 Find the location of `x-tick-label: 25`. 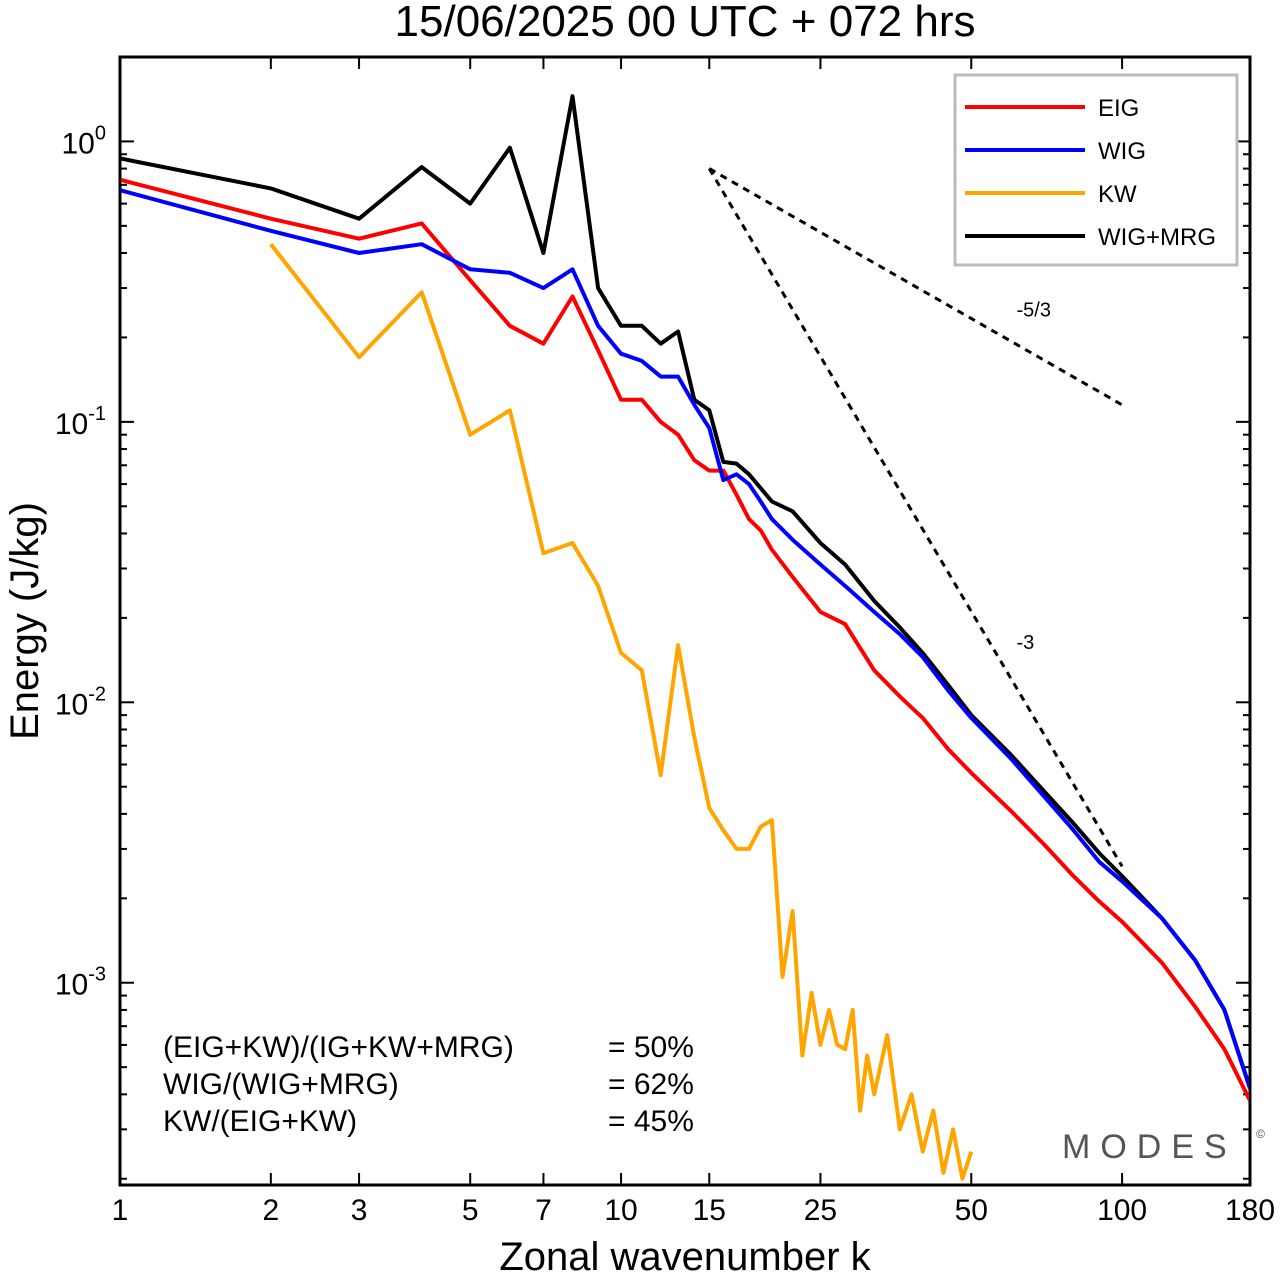

x-tick-label: 25 is located at coordinates (820, 1210).